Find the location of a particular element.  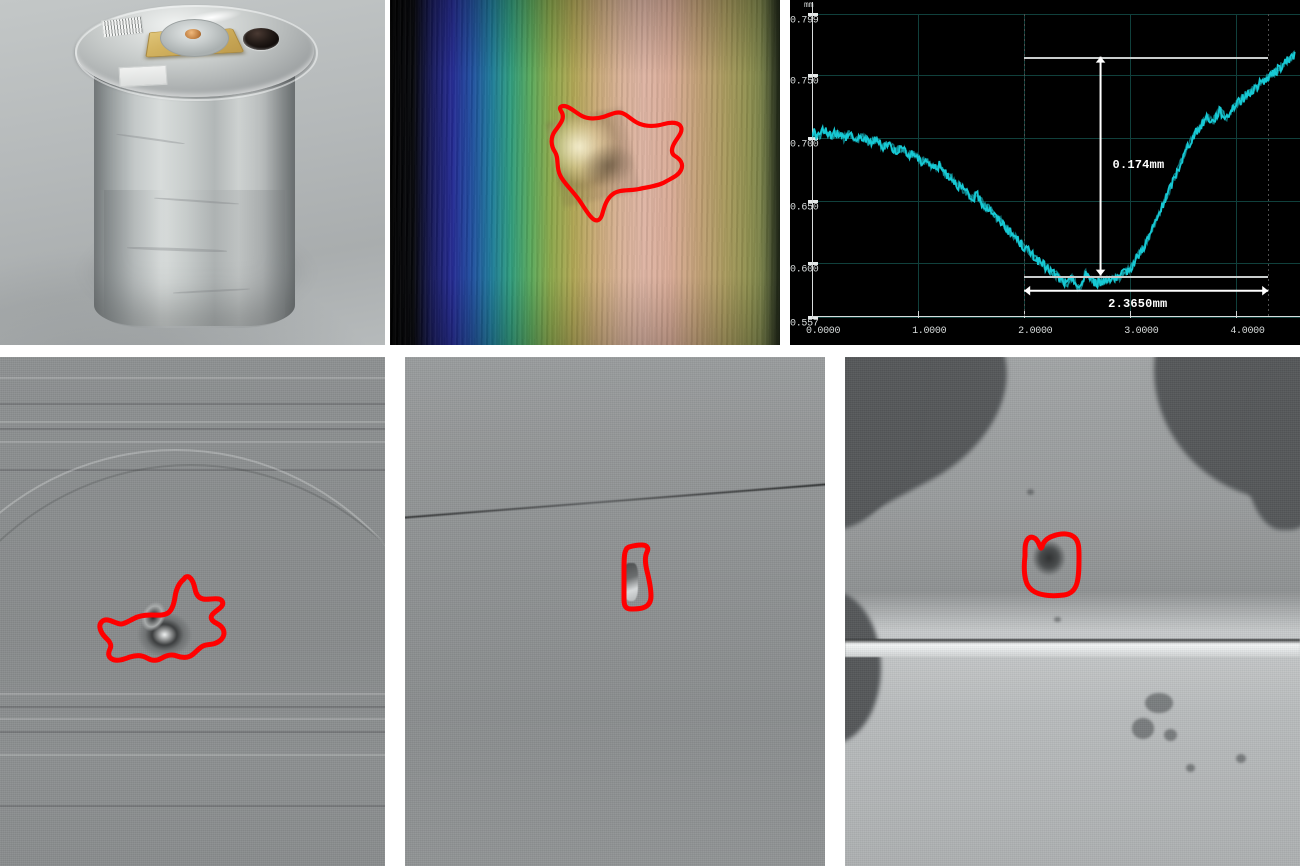

radiograph-indication is located at coordinates (631, 582).